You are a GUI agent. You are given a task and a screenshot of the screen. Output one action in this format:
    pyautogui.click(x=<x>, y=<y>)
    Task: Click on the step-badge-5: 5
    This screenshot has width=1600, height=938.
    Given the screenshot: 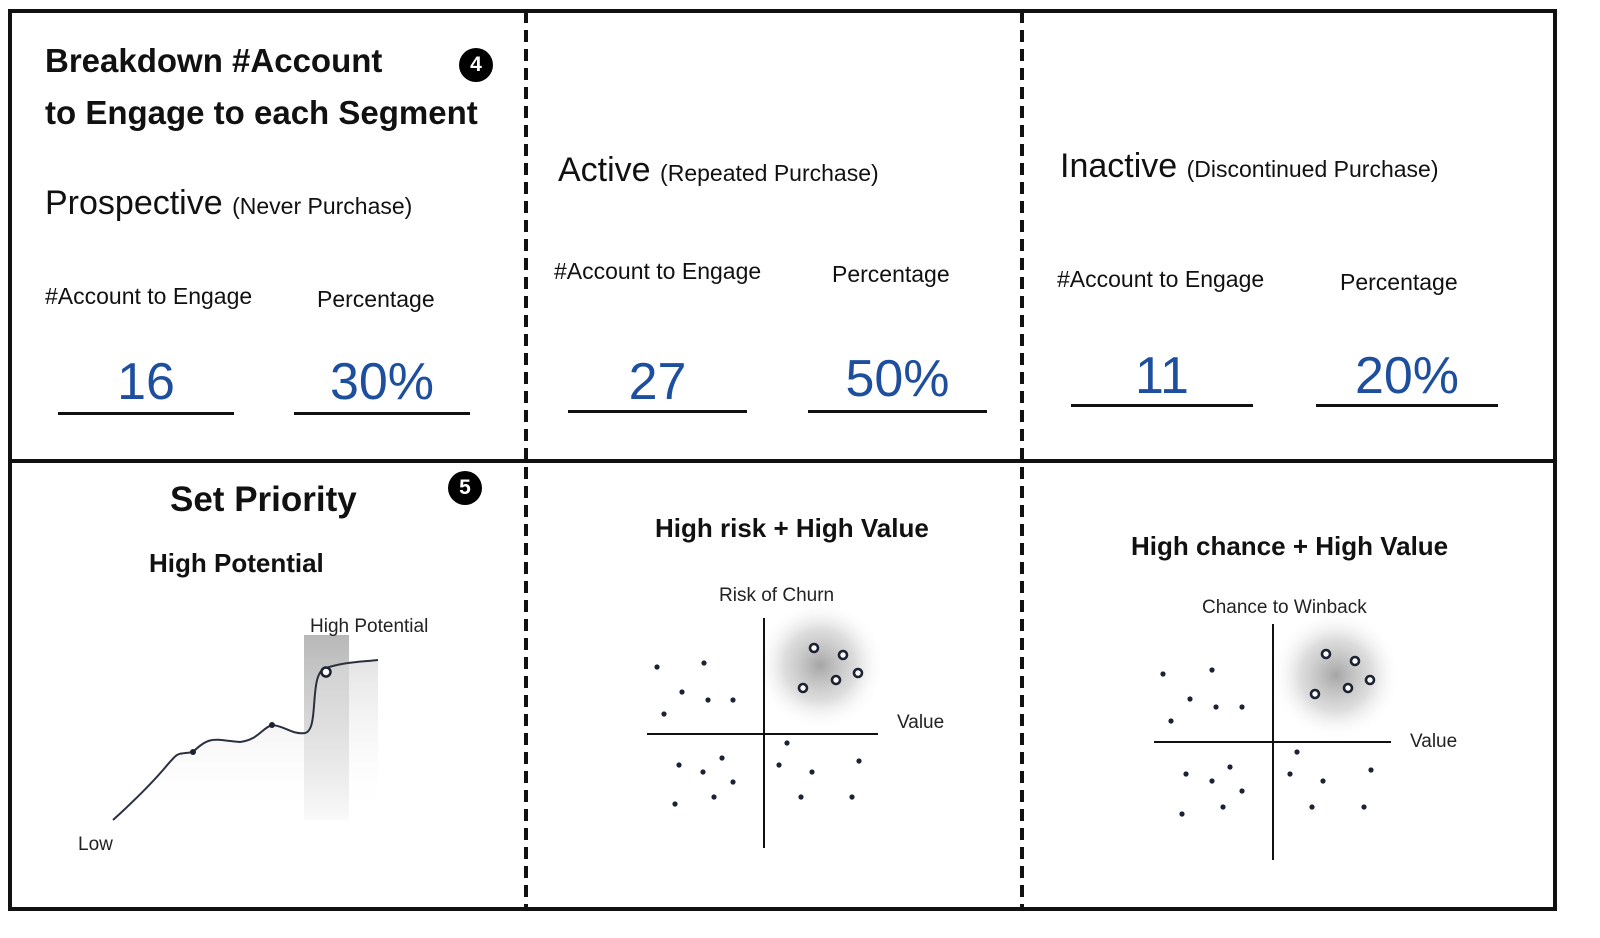 What is the action you would take?
    pyautogui.click(x=465, y=488)
    